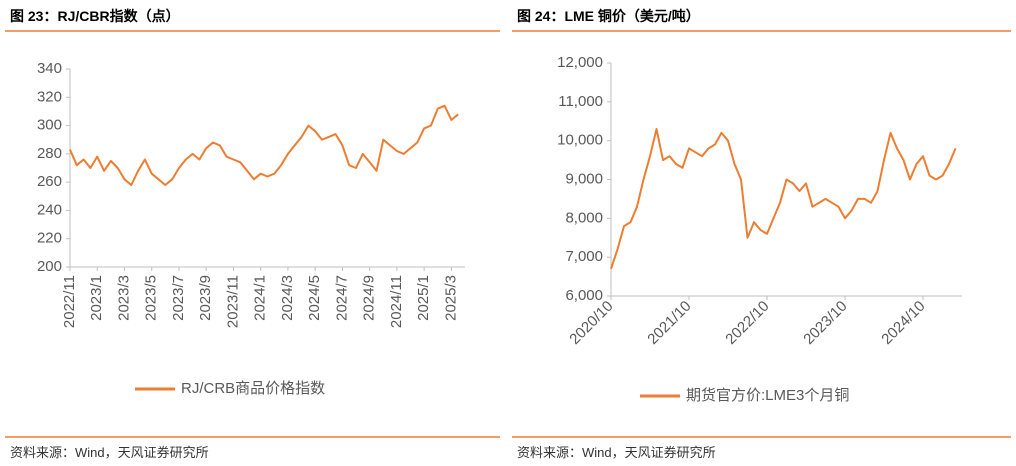  What do you see at coordinates (69, 301) in the screenshot?
I see `x-tick-label: 2022/11` at bounding box center [69, 301].